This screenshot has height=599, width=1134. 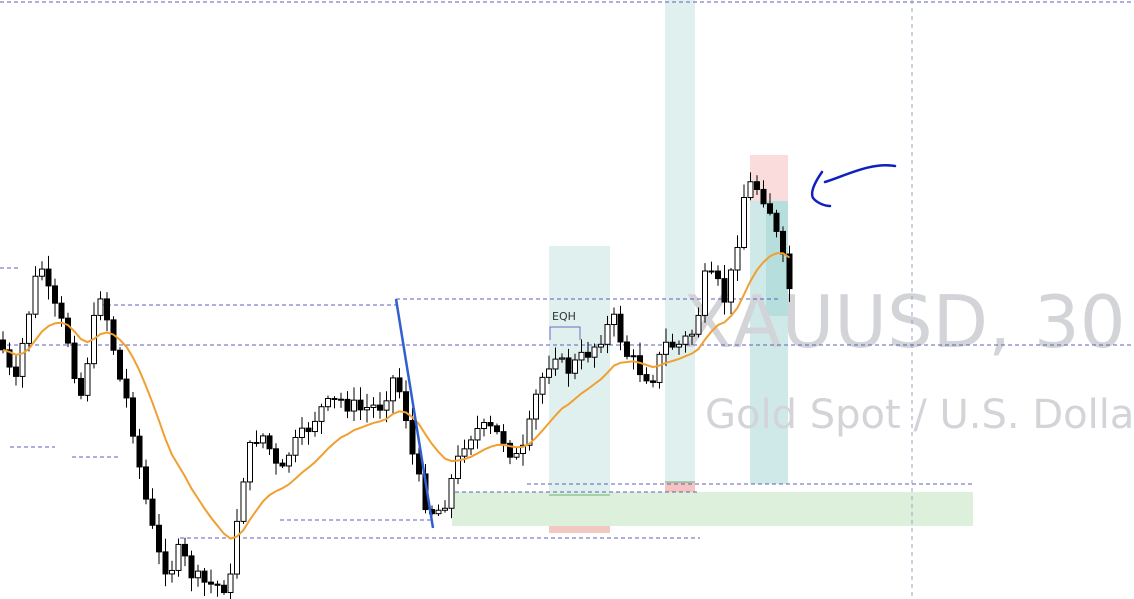 I want to click on watermark-description: Gold Spot / U.S. Dolla, so click(x=919, y=415).